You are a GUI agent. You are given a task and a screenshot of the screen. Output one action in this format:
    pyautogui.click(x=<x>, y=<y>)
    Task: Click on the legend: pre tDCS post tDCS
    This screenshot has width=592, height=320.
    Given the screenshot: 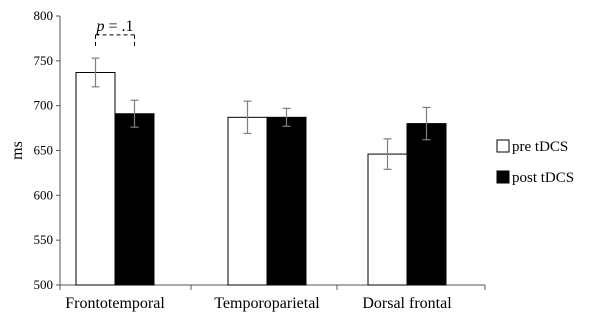 What is the action you would take?
    pyautogui.click(x=535, y=162)
    